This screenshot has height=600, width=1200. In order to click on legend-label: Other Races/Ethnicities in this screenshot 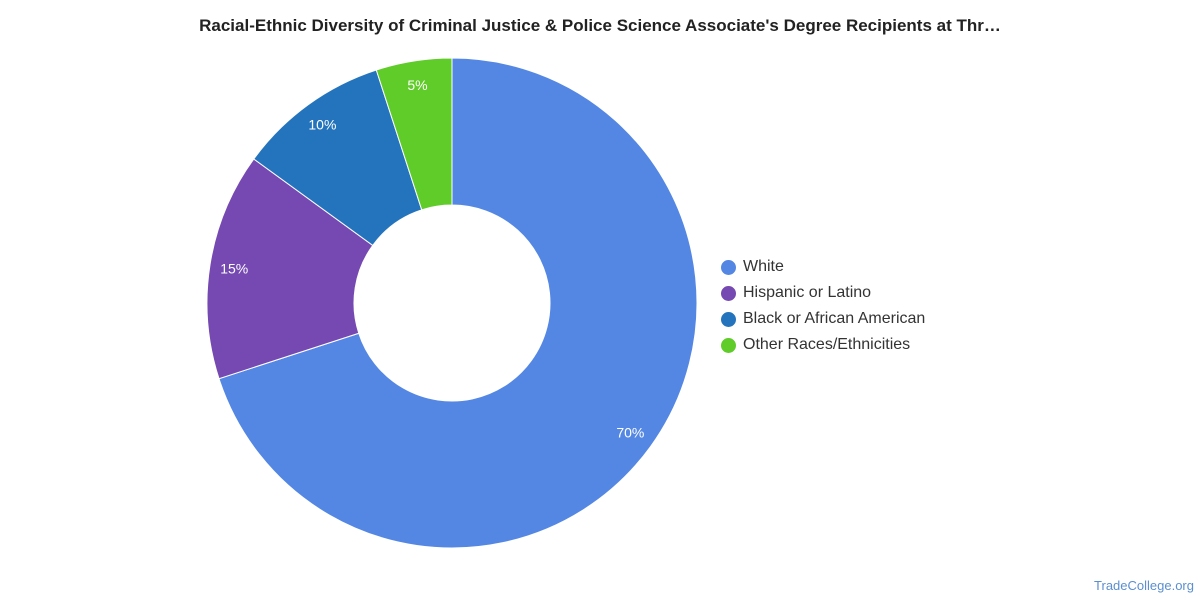, I will do `click(827, 344)`.